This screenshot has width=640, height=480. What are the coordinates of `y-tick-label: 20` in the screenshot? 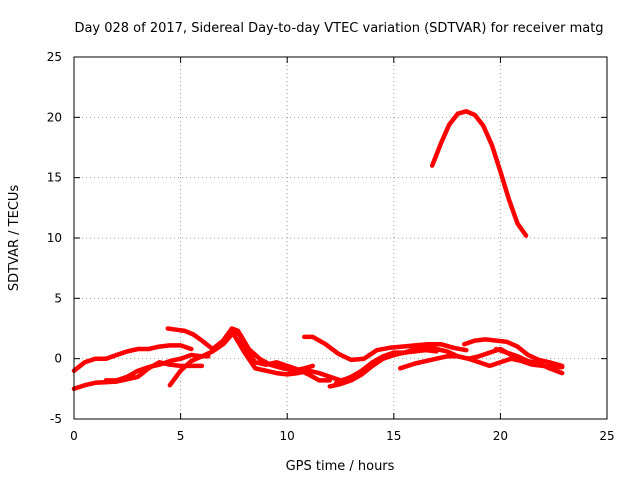 It's located at (54, 117).